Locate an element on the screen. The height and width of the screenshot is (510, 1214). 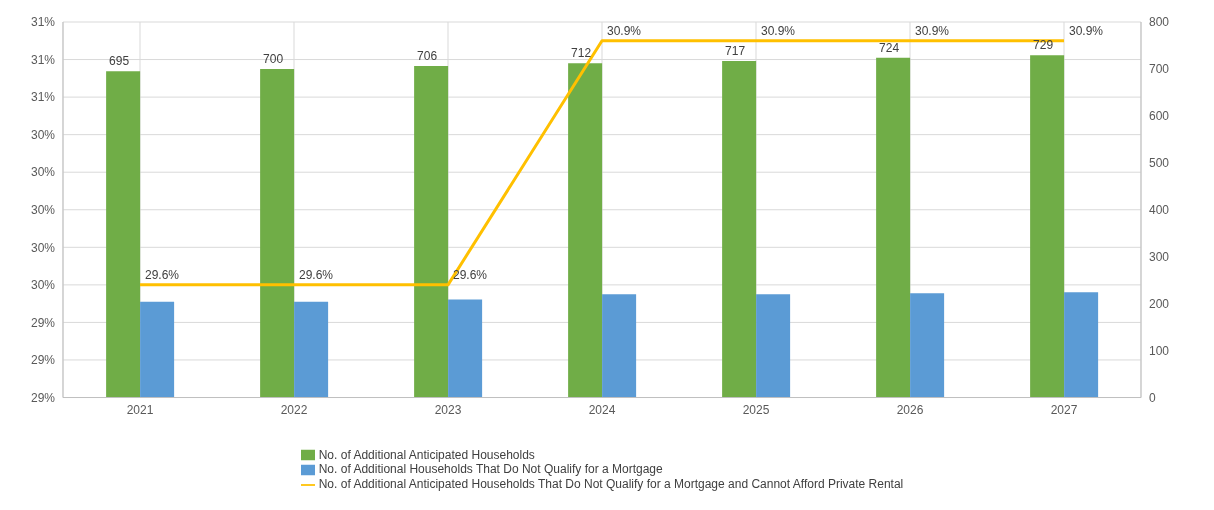
y2-tick-label: 500 is located at coordinates (1159, 163).